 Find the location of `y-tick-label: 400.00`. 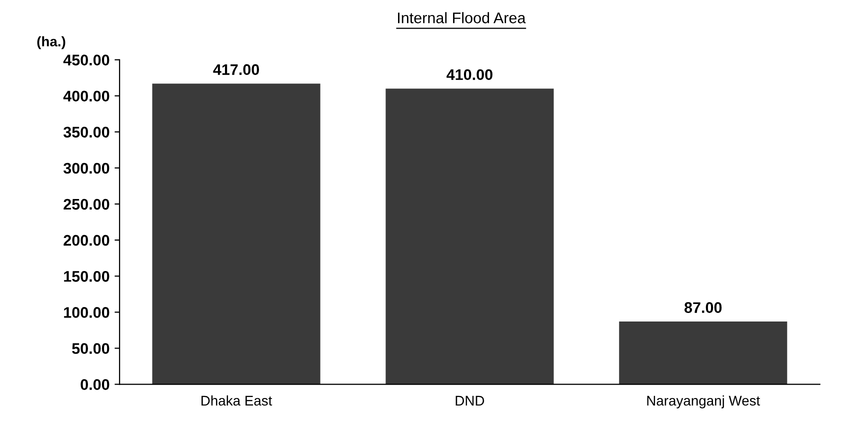

y-tick-label: 400.00 is located at coordinates (86, 96).